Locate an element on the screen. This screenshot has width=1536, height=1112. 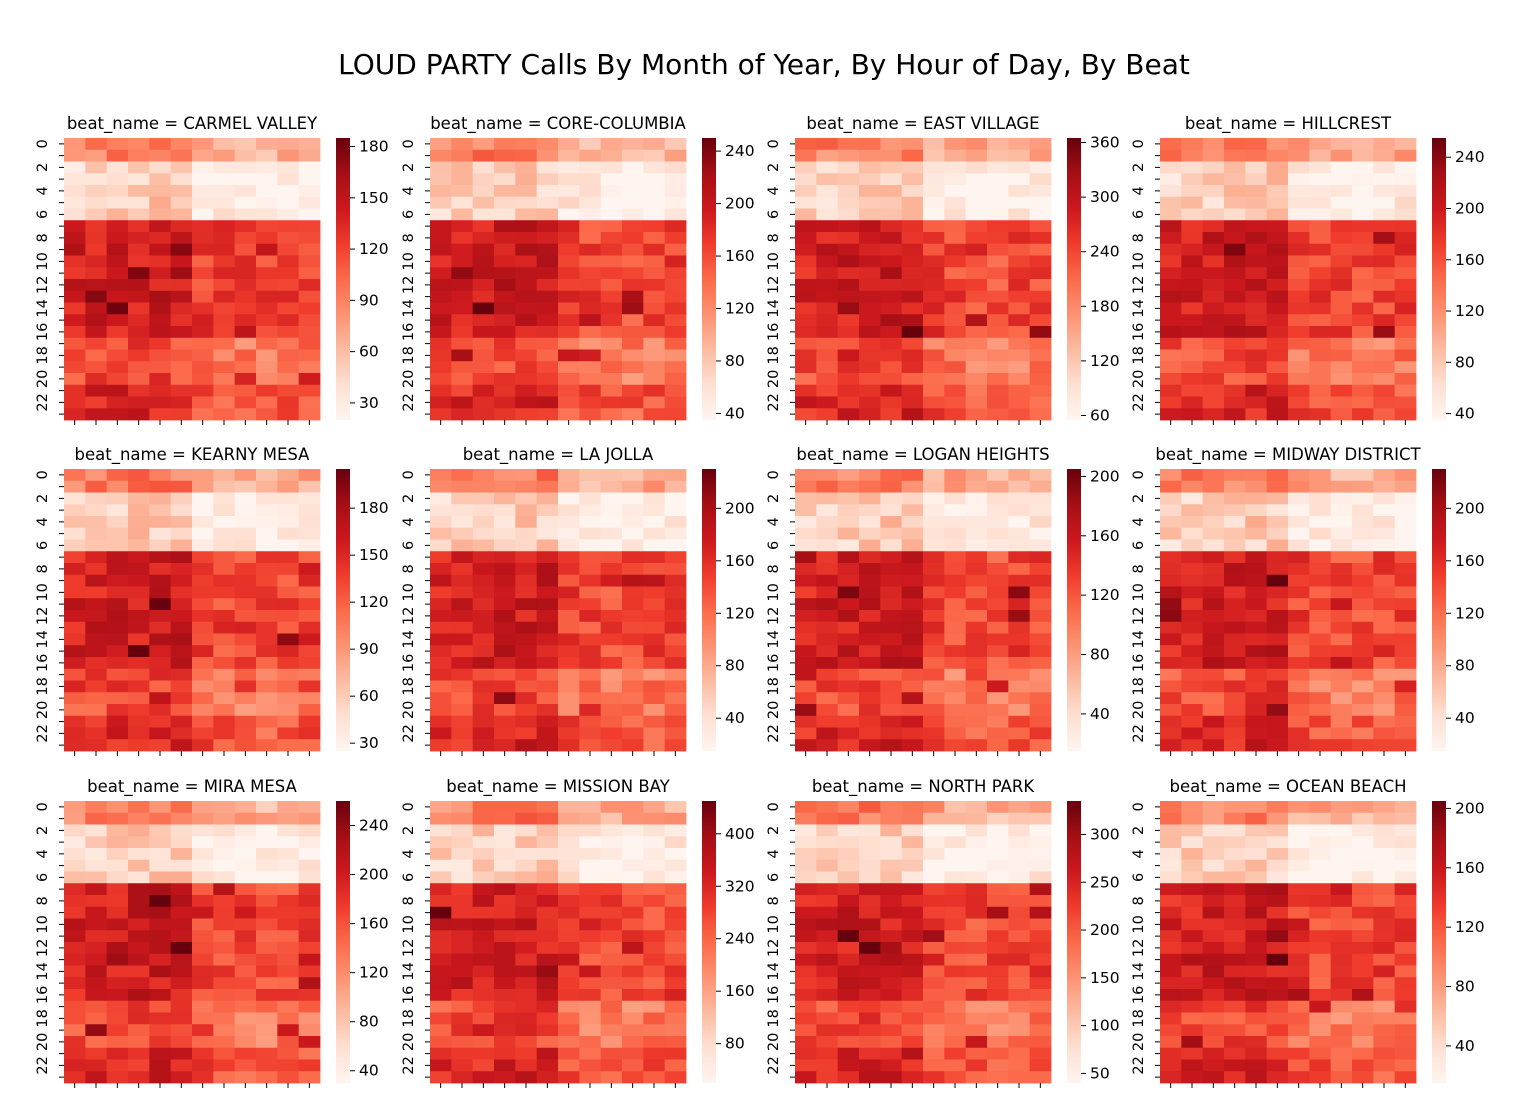
colorbar-gradient is located at coordinates (343, 610).